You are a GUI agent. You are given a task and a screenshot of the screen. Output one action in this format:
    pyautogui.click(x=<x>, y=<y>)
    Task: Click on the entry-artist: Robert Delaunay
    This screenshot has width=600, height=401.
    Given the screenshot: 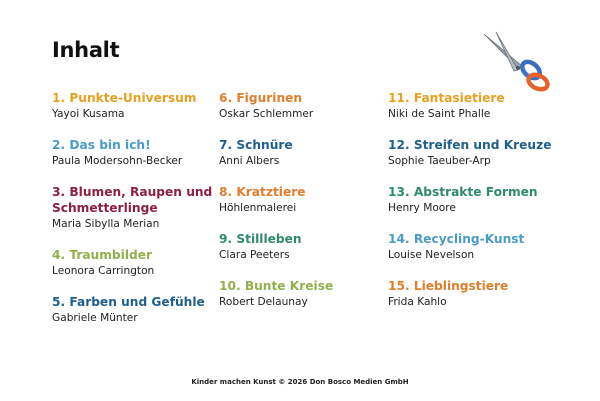 What is the action you would take?
    pyautogui.click(x=263, y=302)
    